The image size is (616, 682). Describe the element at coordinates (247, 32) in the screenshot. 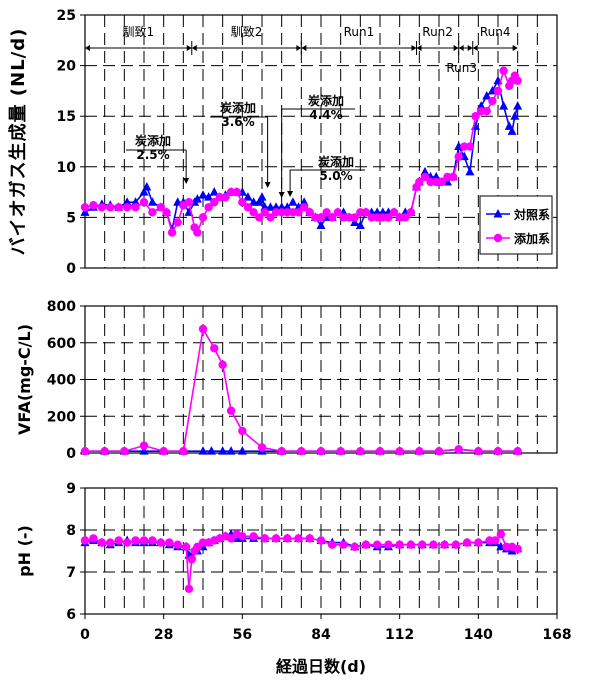

I see `phase-label-馴致2: 馴致2` at that location.